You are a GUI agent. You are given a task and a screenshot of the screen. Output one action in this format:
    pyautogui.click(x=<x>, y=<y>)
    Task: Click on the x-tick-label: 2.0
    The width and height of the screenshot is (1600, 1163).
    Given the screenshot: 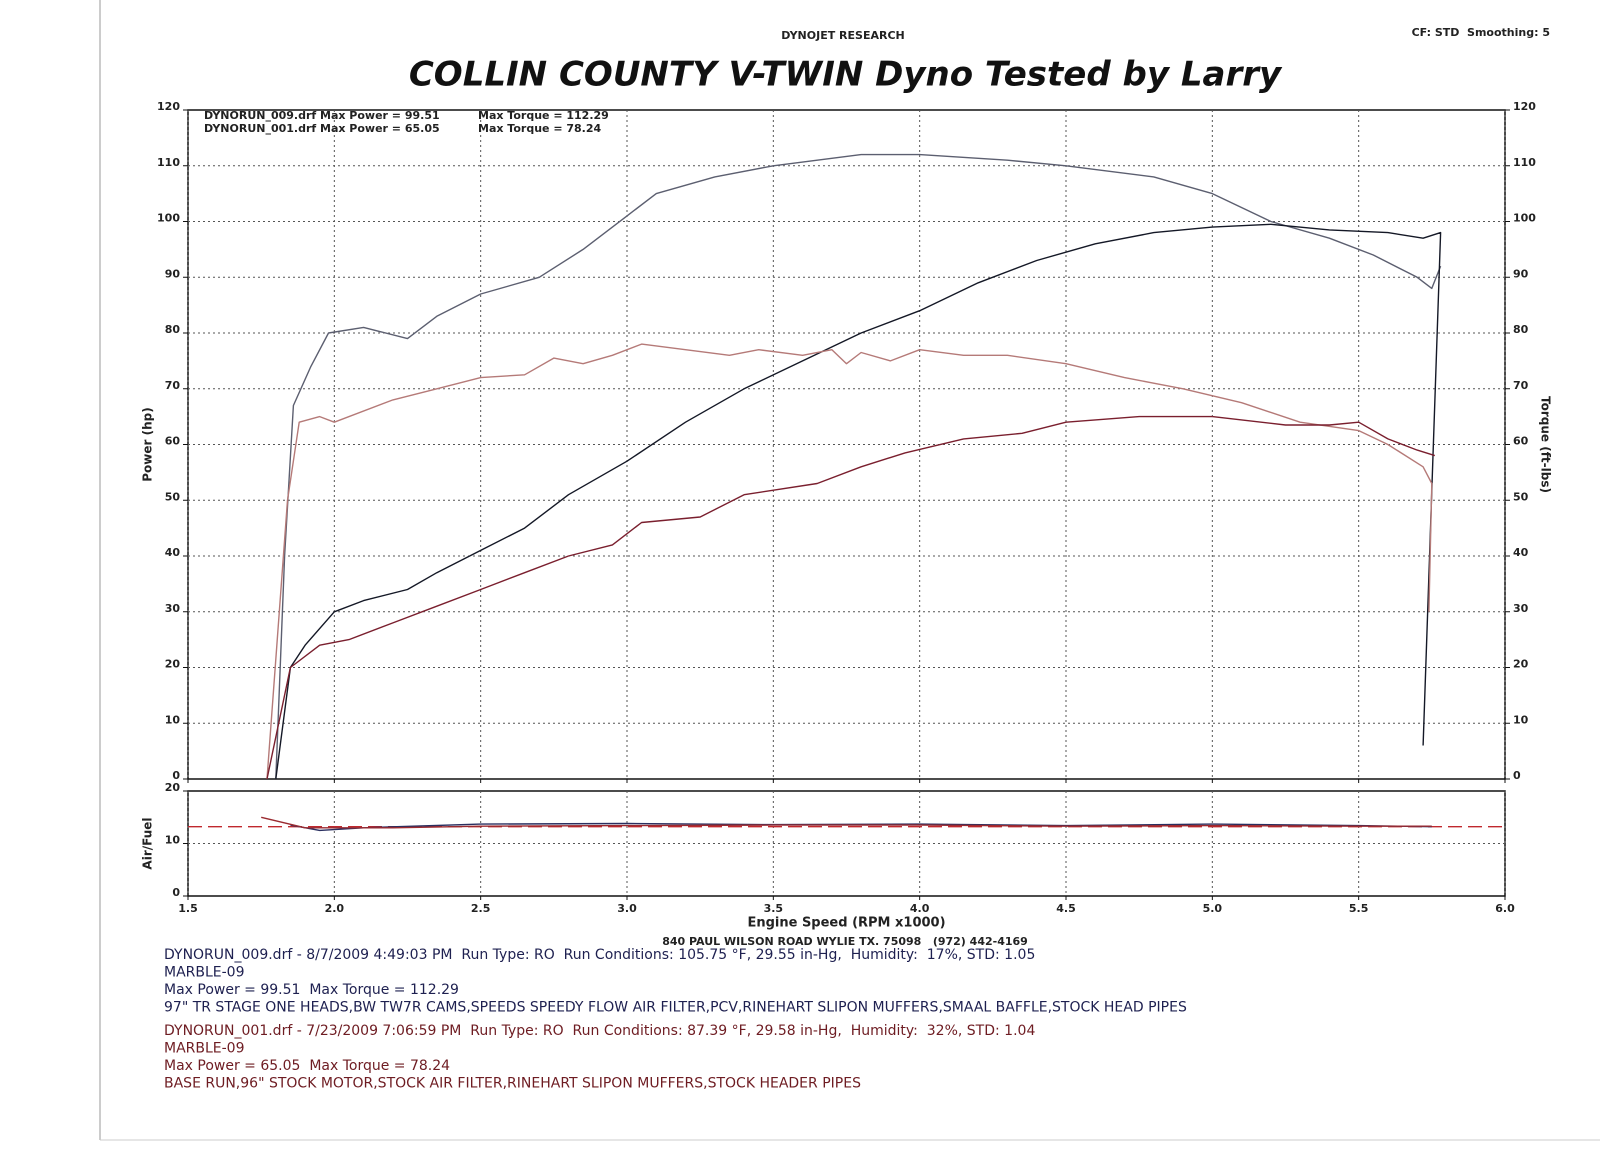 What is the action you would take?
    pyautogui.click(x=335, y=908)
    